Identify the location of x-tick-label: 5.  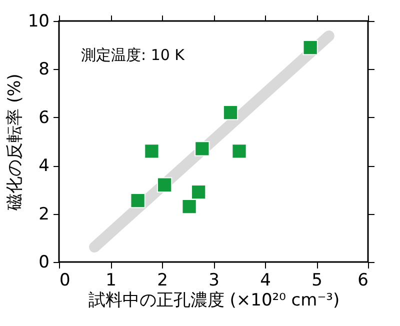
(317, 280).